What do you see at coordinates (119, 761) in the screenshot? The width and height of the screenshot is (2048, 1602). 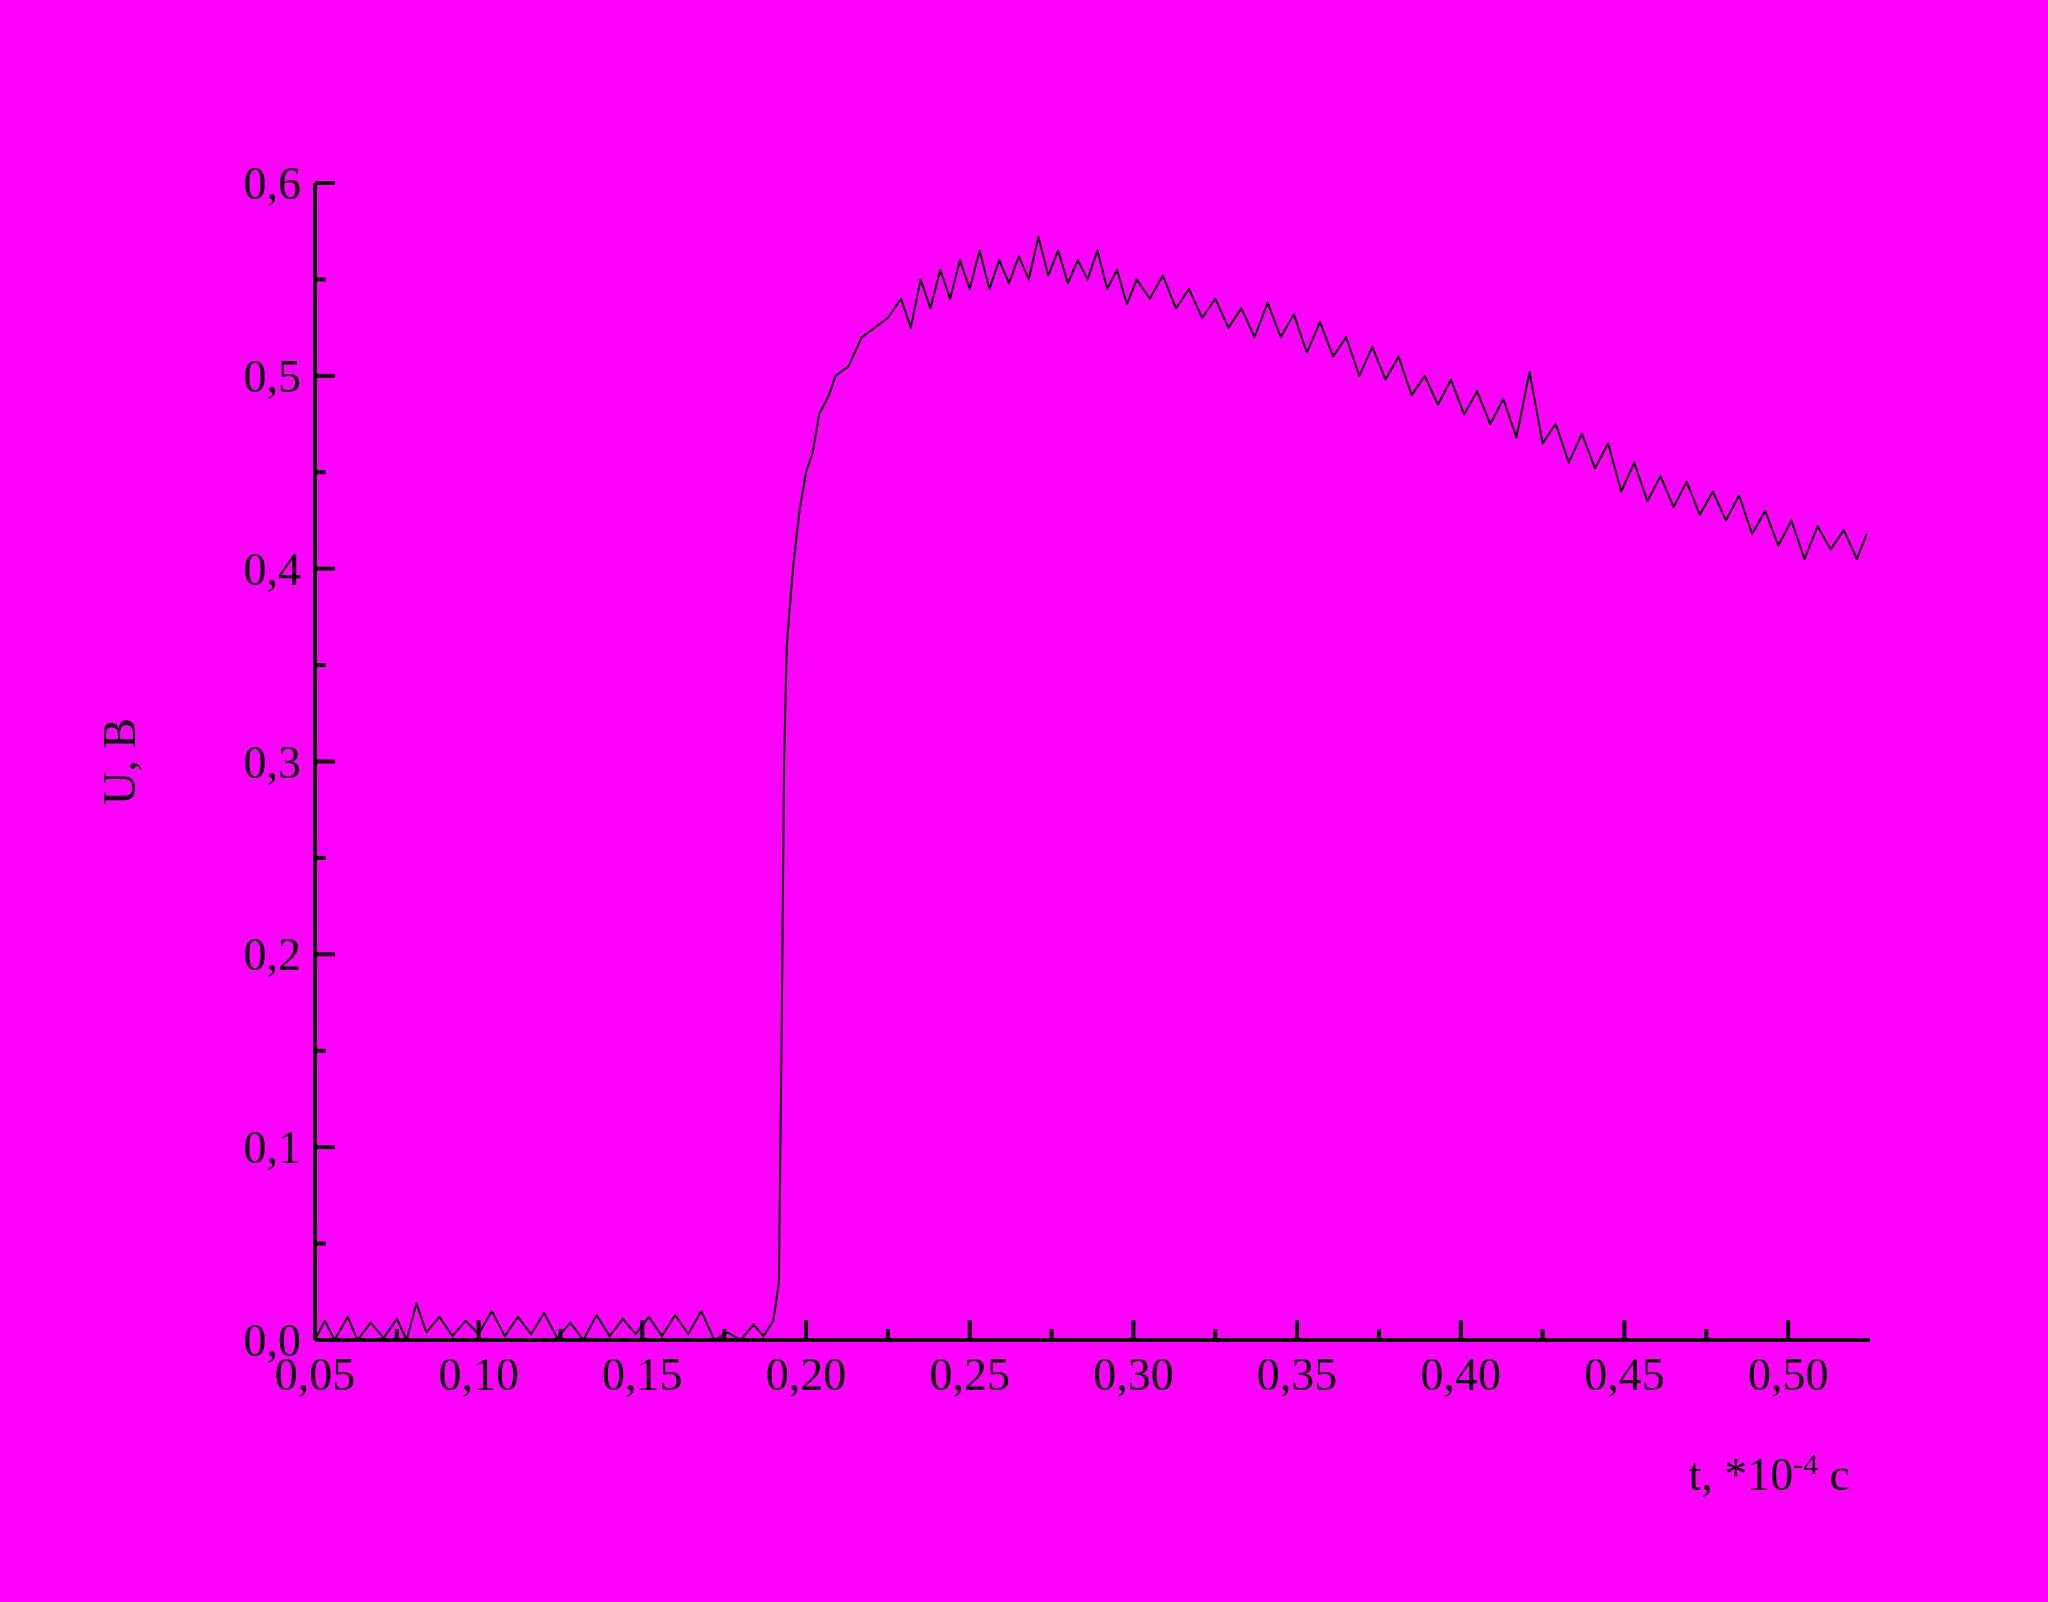 I see `y-axis-title: U, B` at bounding box center [119, 761].